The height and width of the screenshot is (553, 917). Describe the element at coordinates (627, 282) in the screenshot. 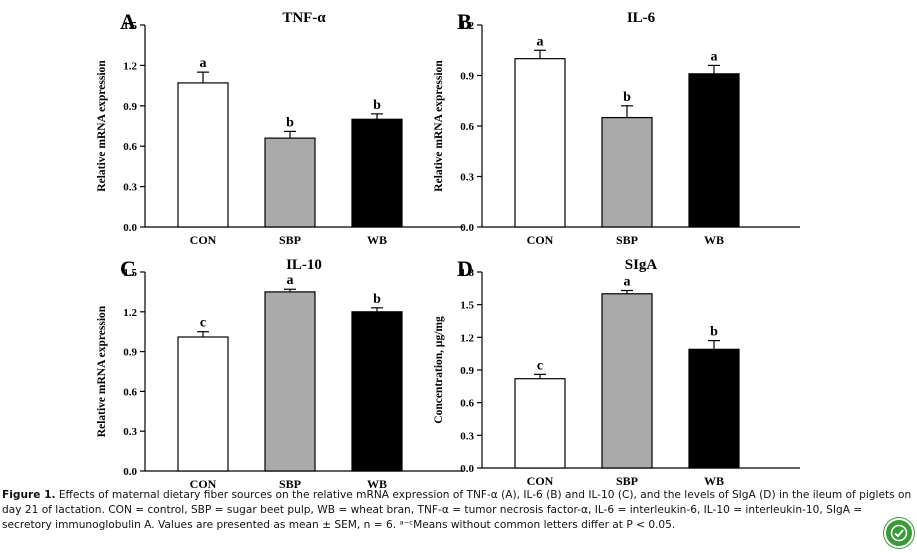

I see `panel-d-sig-letter-sbp: a` at that location.